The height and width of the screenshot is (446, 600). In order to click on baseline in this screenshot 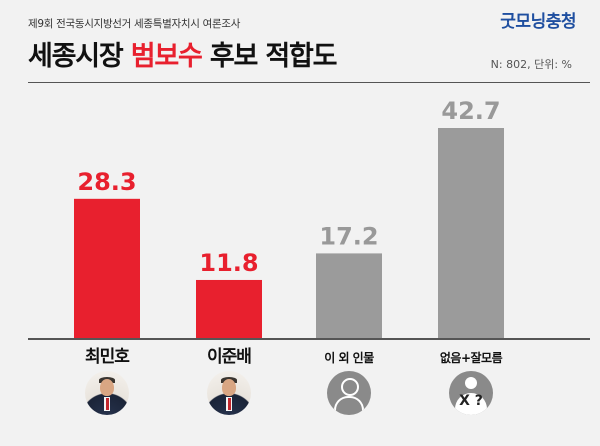, I will do `click(309, 339)`.